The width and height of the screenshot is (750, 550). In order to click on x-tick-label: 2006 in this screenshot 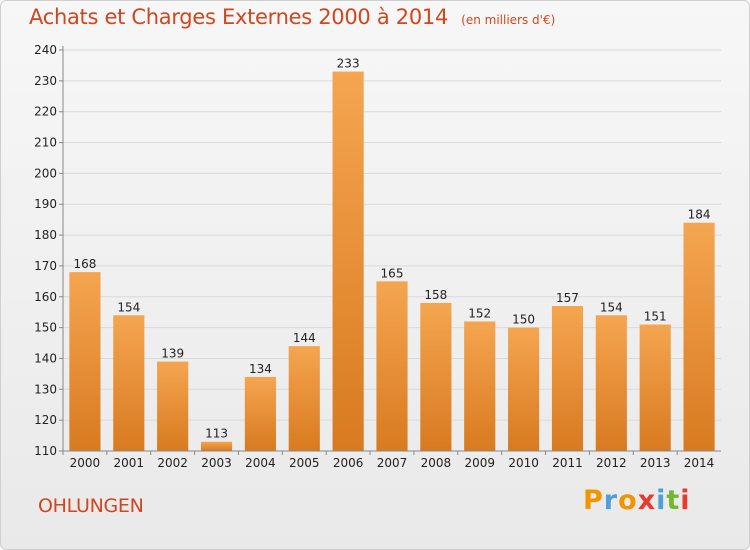, I will do `click(348, 463)`.